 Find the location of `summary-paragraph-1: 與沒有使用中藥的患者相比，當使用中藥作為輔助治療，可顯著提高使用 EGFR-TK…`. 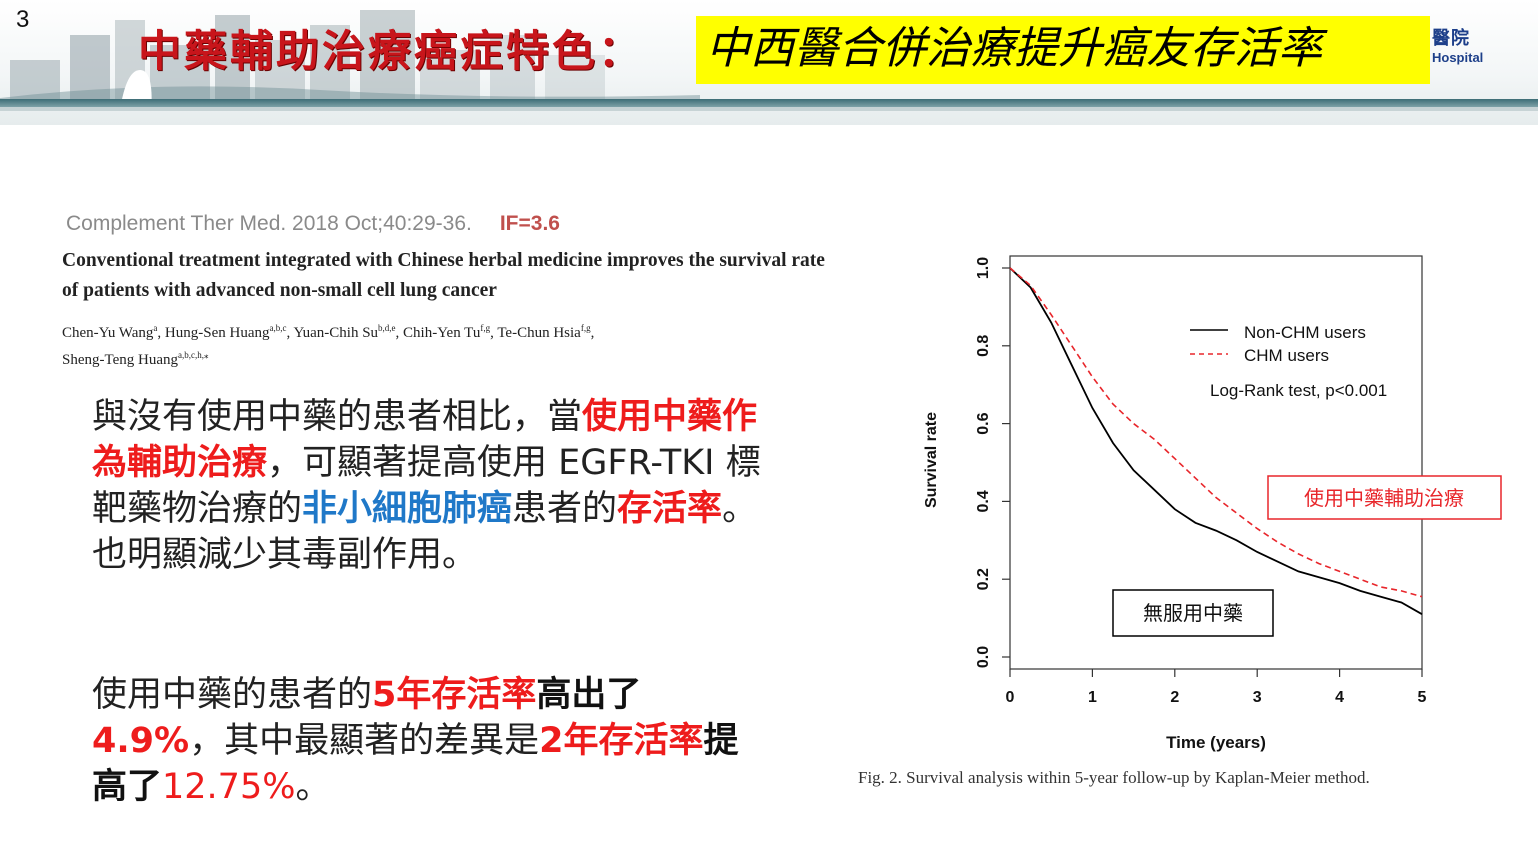

summary-paragraph-1: 與沒有使用中藥的患者相比，當使用中藥作為輔助治療，可顯著提高使用 EGFR-TK… is located at coordinates (427, 486).